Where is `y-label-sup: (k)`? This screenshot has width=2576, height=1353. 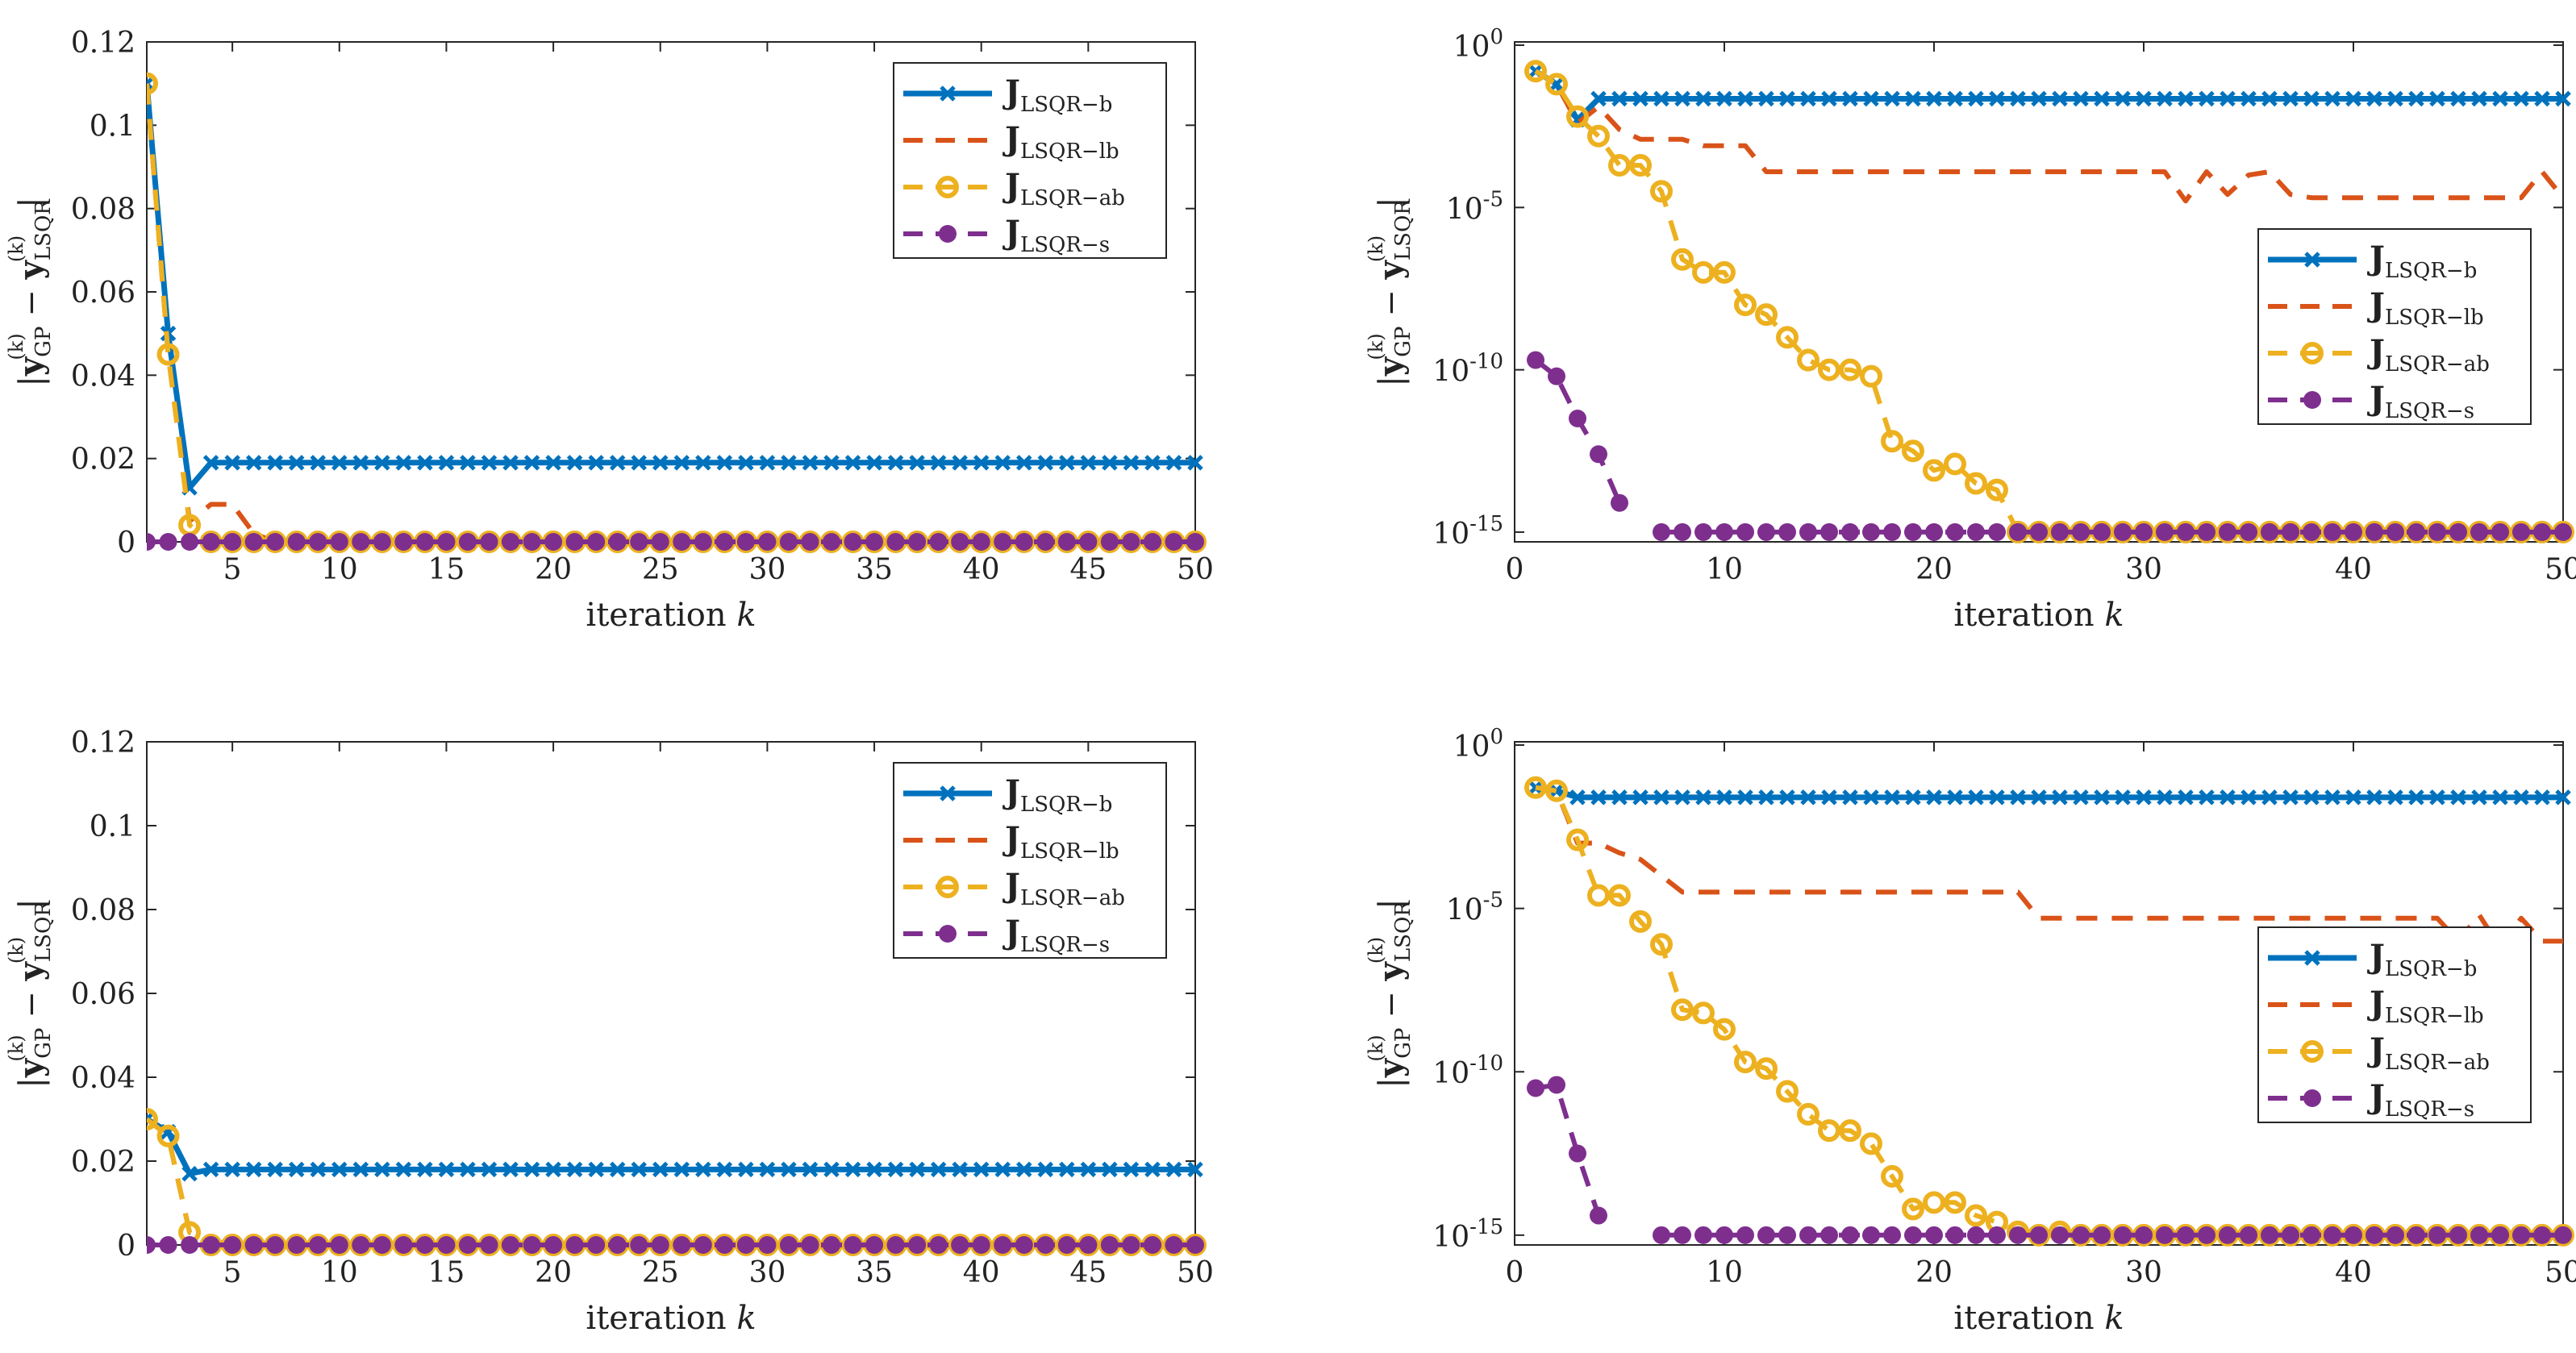 y-label-sup: (k) is located at coordinates (16, 950).